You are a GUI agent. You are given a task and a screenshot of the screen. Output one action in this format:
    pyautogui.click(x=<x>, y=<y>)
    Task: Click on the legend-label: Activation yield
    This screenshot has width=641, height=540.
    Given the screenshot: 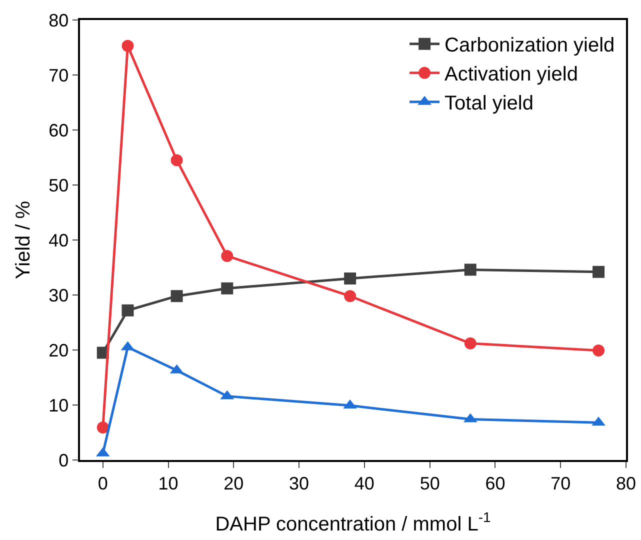 What is the action you would take?
    pyautogui.click(x=511, y=75)
    